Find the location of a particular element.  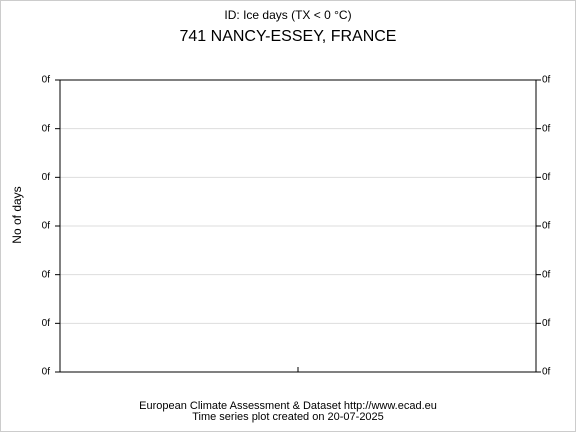

y-axis-label: No of days is located at coordinates (17, 214).